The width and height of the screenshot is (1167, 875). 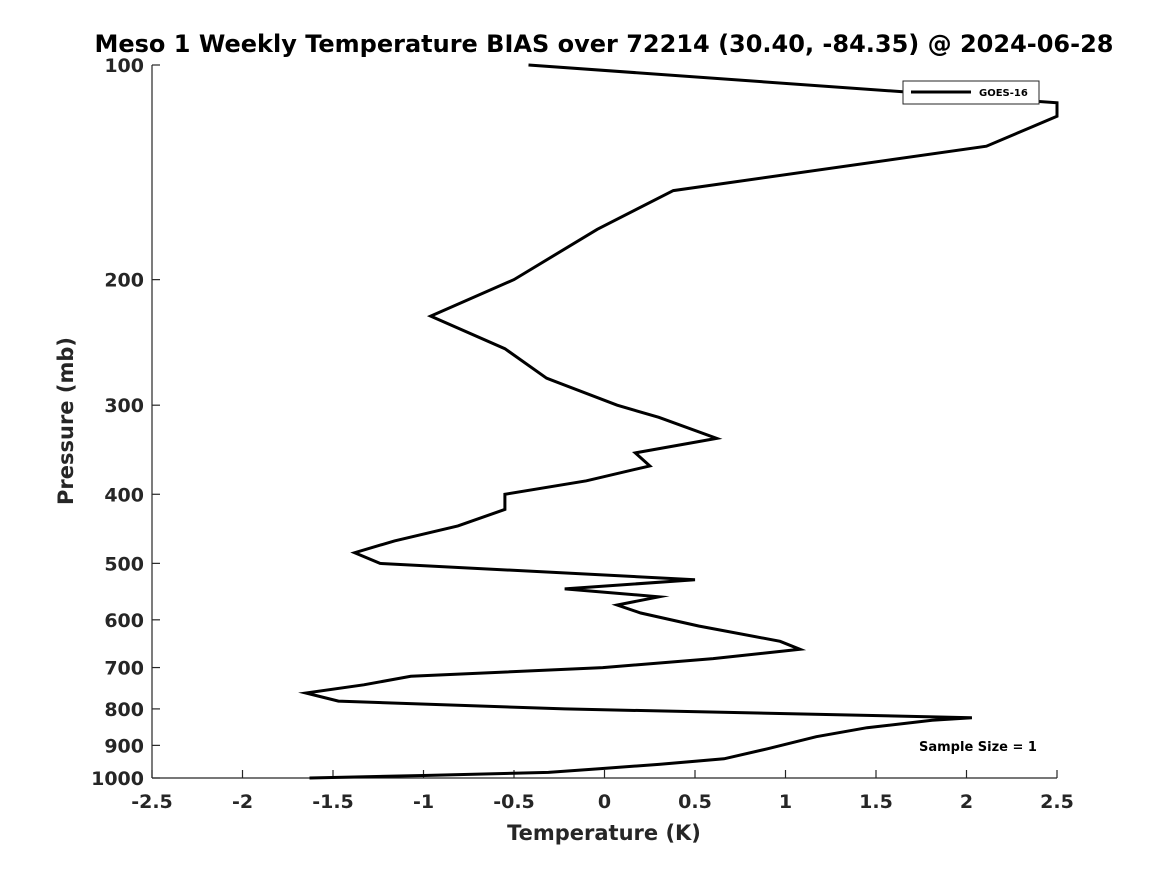 I want to click on y-tick-label: 600, so click(x=124, y=621).